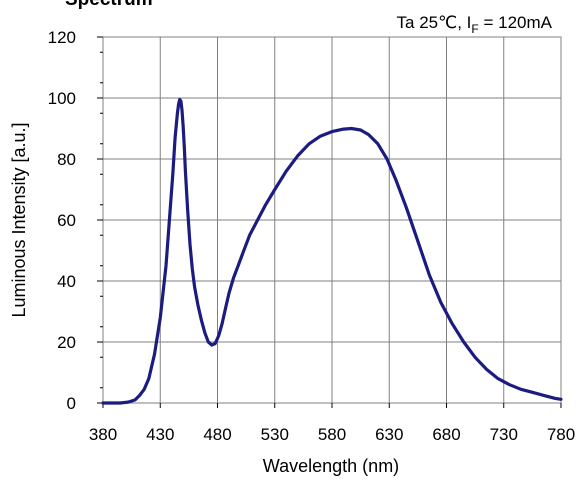 This screenshot has width=580, height=481. I want to click on y-tick-label-20: 20, so click(66, 342).